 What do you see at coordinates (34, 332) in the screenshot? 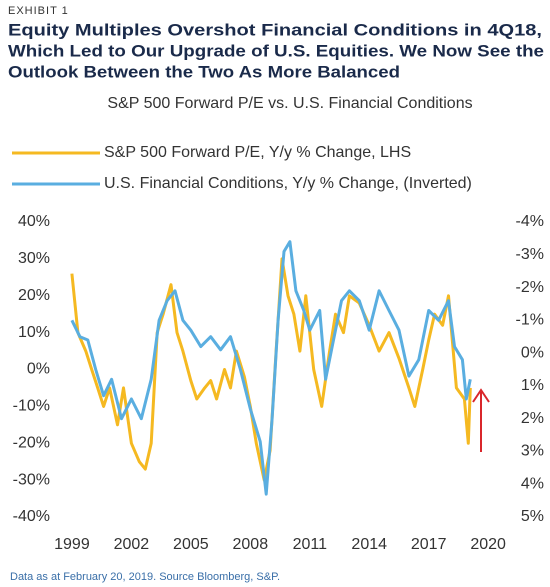
I see `y-tick-label: 10%` at bounding box center [34, 332].